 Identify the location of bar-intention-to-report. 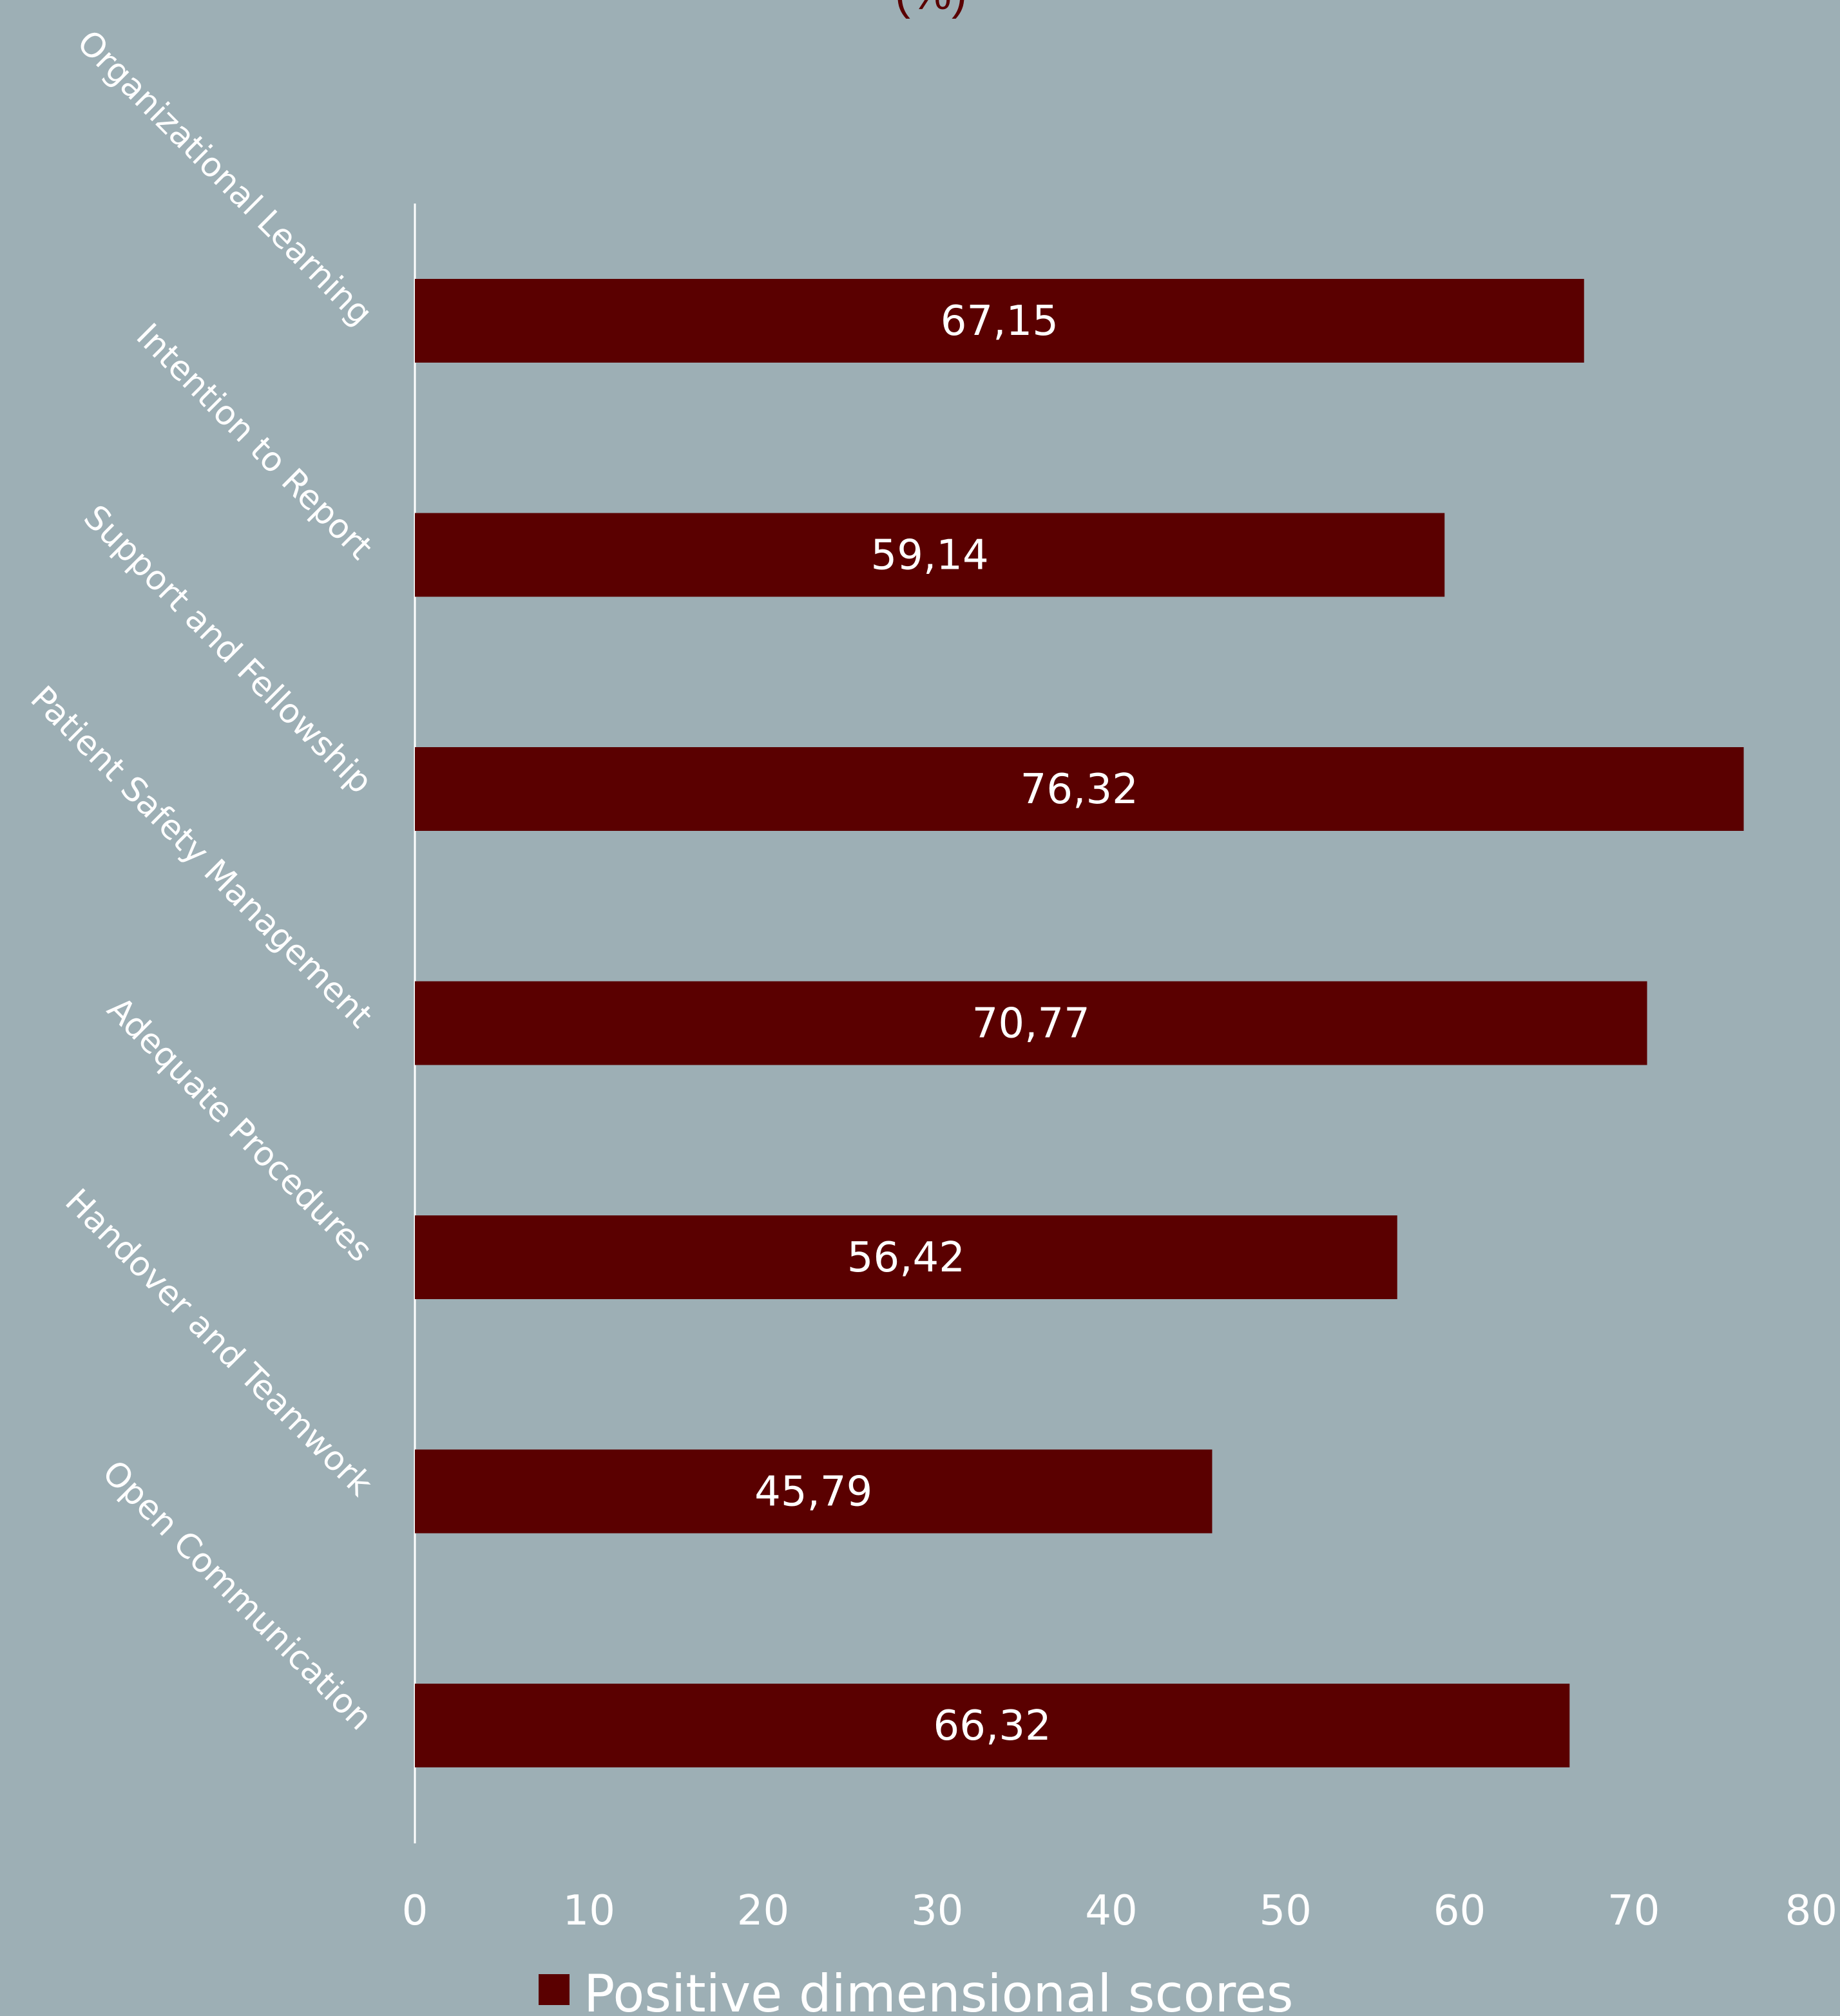
(930, 555).